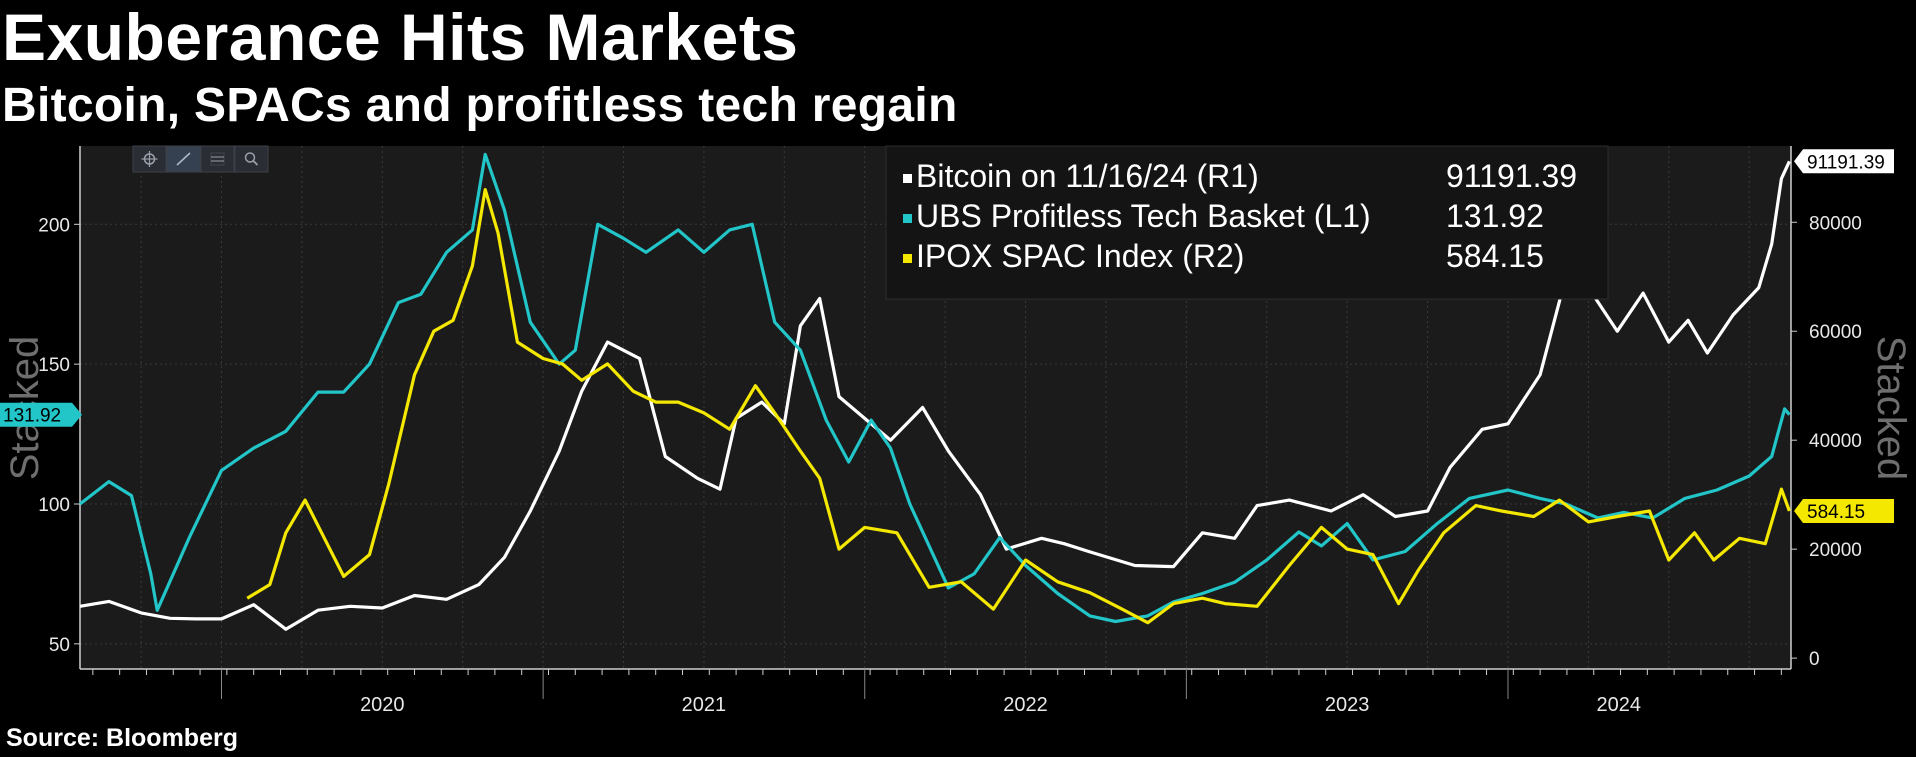 The width and height of the screenshot is (1916, 757). What do you see at coordinates (1025, 704) in the screenshot?
I see `x-tick-label: 2022` at bounding box center [1025, 704].